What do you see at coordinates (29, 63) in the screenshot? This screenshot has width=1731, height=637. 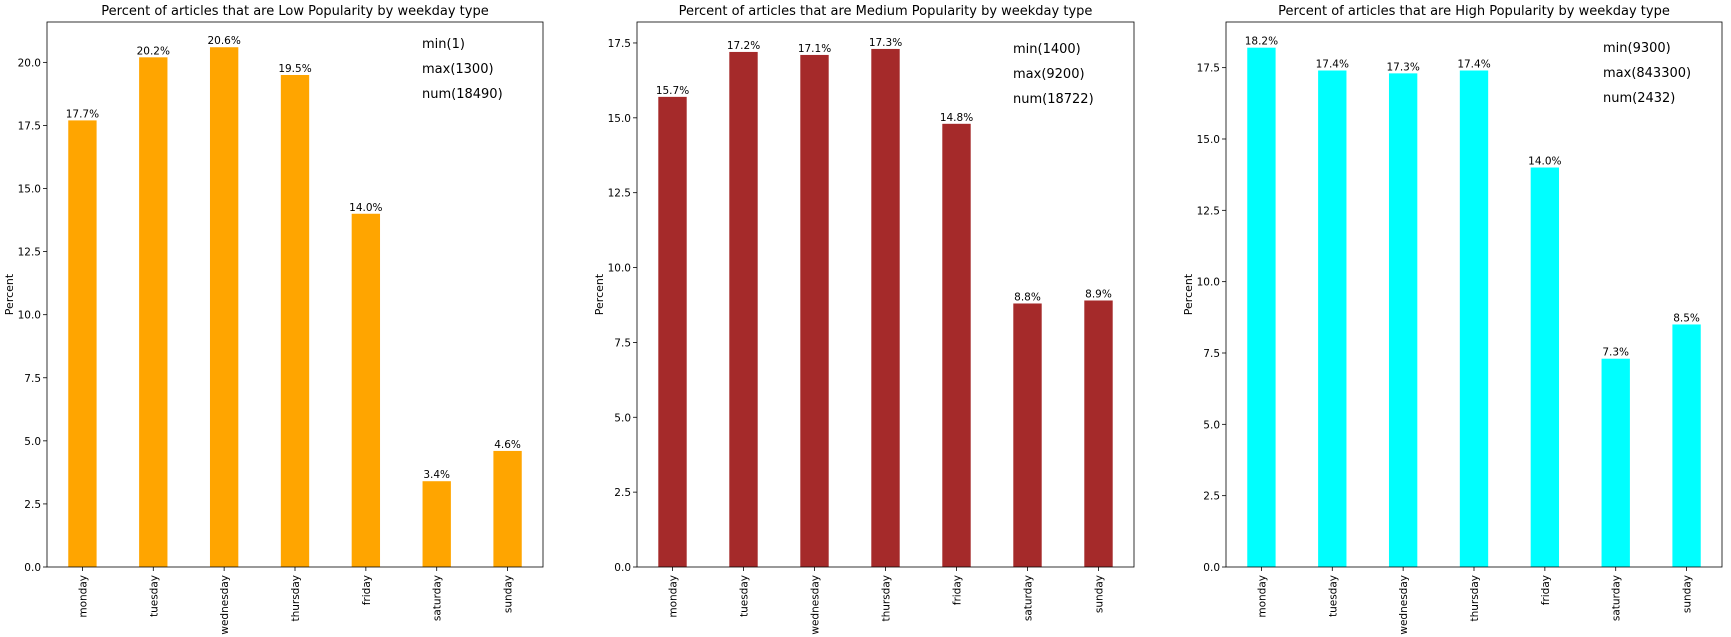 I see `y-tick-label: 20.0` at bounding box center [29, 63].